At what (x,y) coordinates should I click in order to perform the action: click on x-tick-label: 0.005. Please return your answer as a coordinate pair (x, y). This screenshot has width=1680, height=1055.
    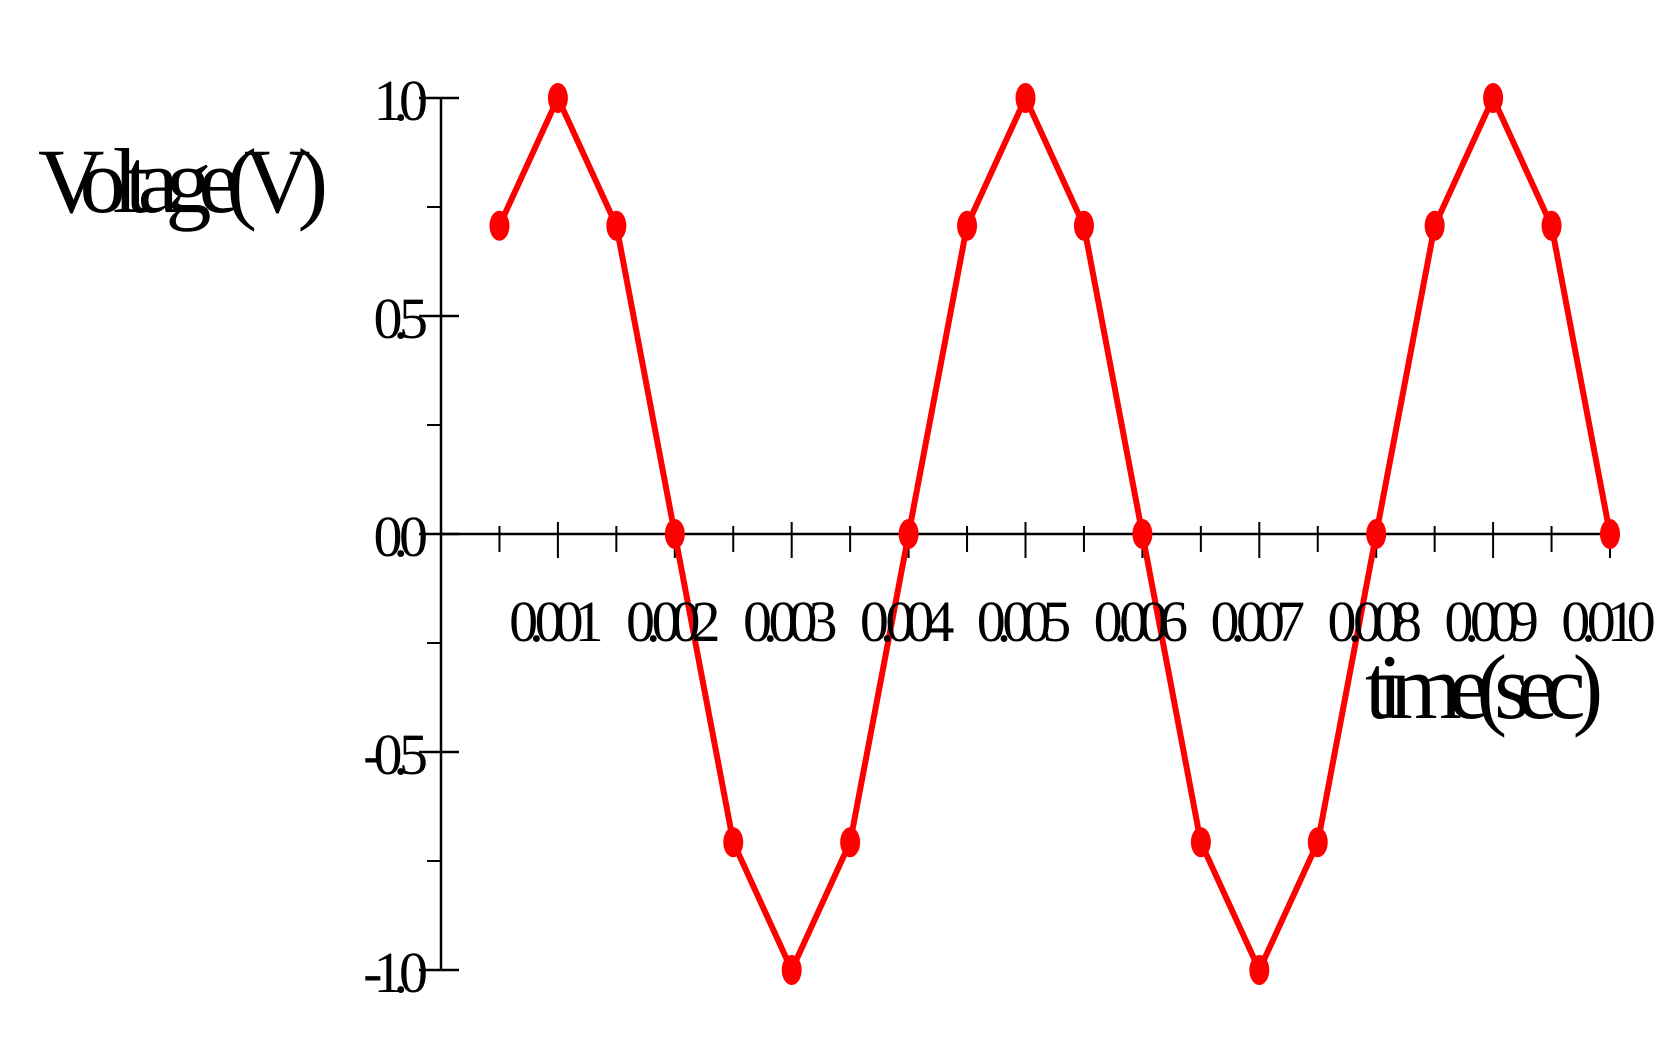
    Looking at the image, I should click on (1023, 621).